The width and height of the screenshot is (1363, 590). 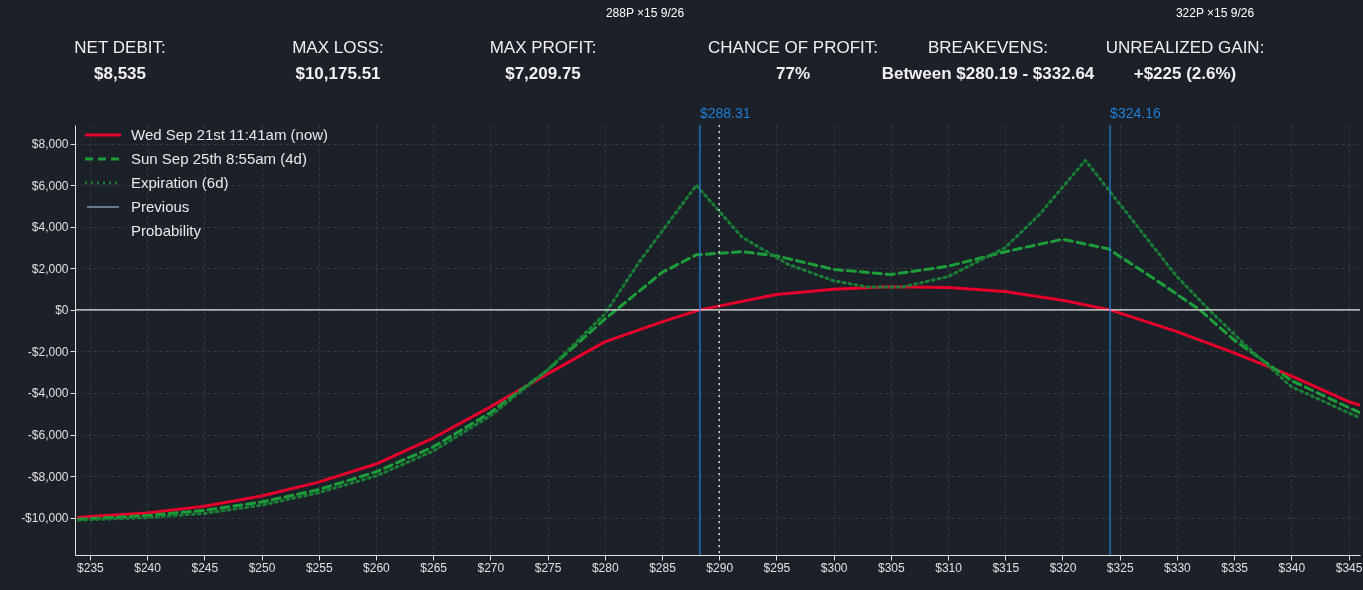 What do you see at coordinates (1349, 567) in the screenshot?
I see `x-tick-label: $345` at bounding box center [1349, 567].